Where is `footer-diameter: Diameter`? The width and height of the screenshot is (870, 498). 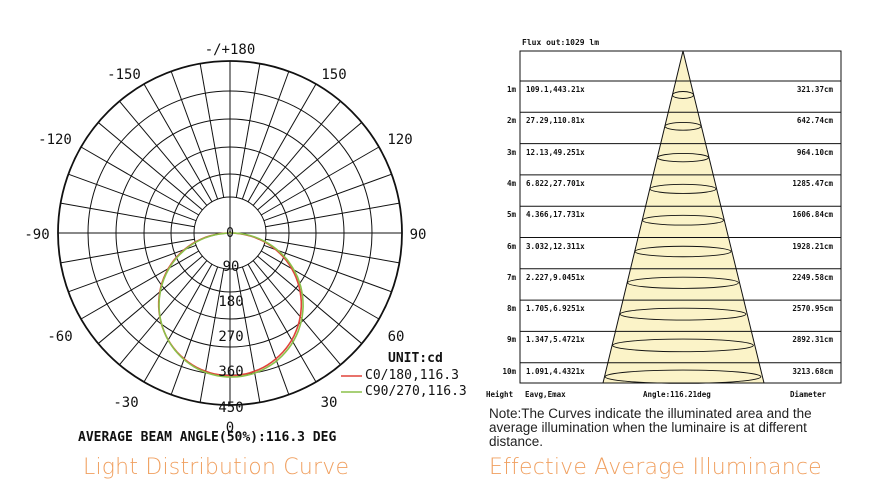 footer-diameter: Diameter is located at coordinates (808, 394).